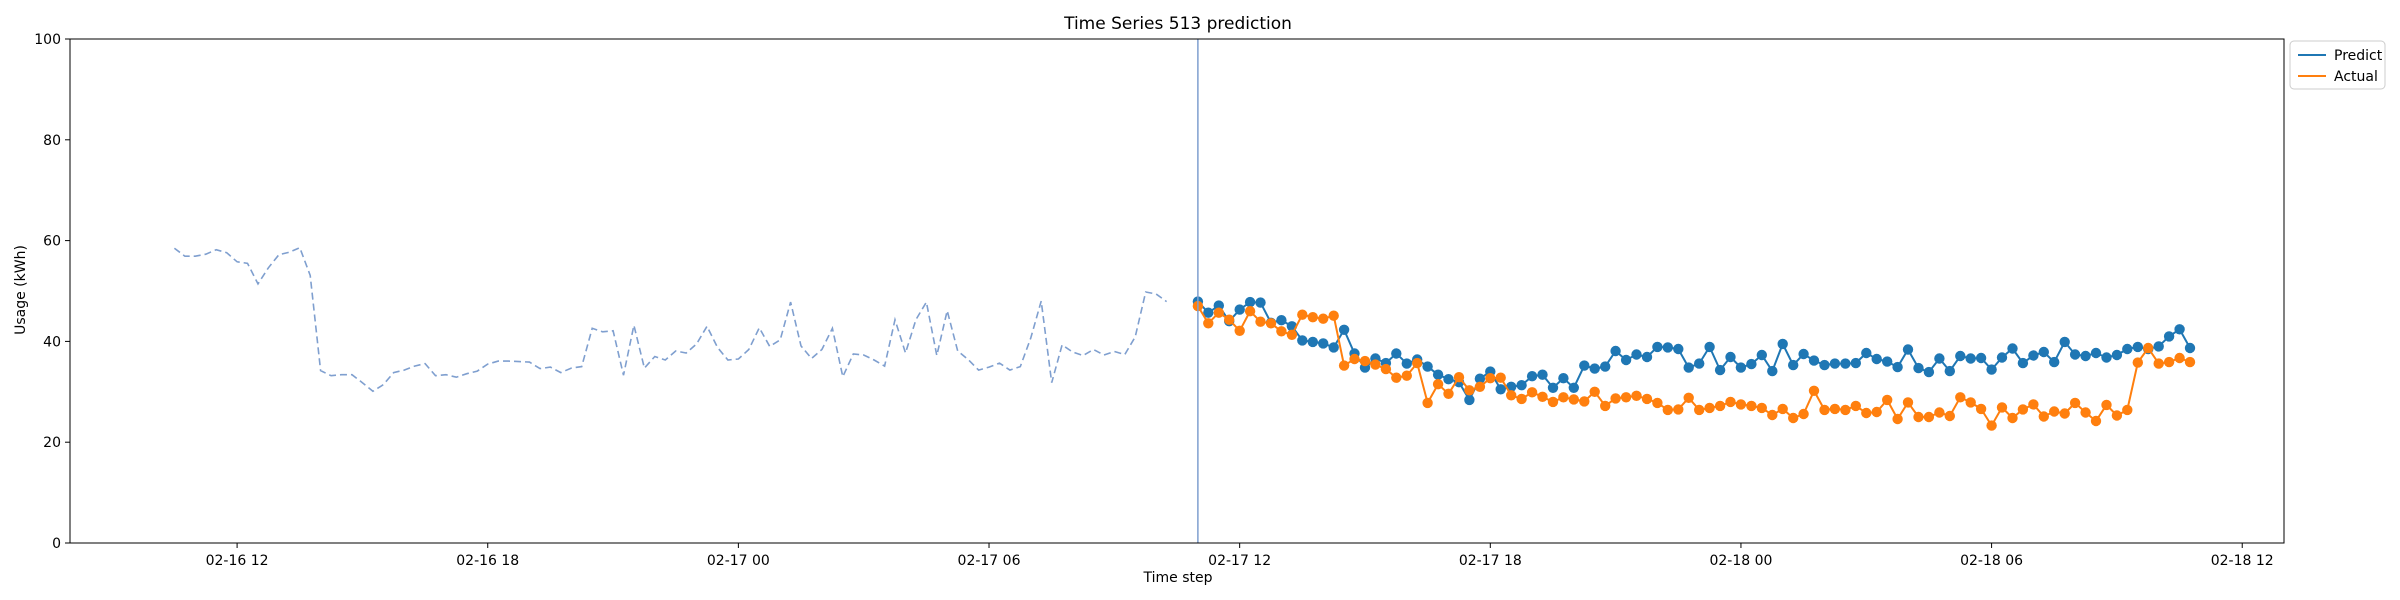 This screenshot has width=2400, height=600. I want to click on actual-series, so click(1694, 365).